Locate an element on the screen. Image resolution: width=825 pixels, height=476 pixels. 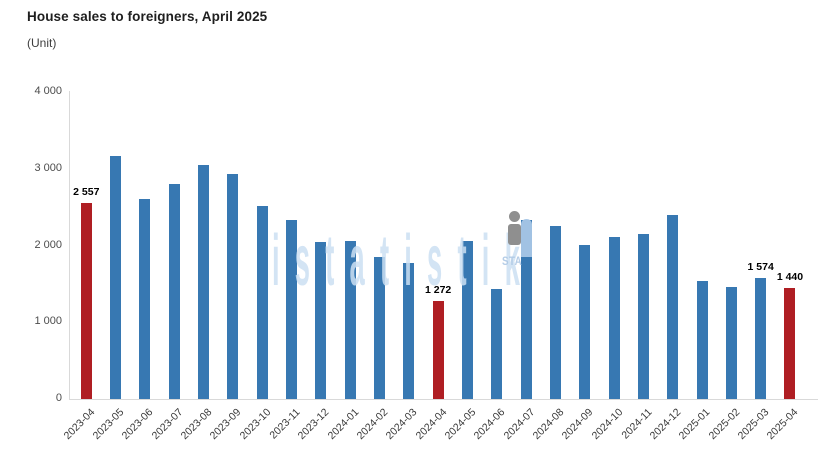
x-tick-label-2025-04: 2025-04 is located at coordinates (783, 424).